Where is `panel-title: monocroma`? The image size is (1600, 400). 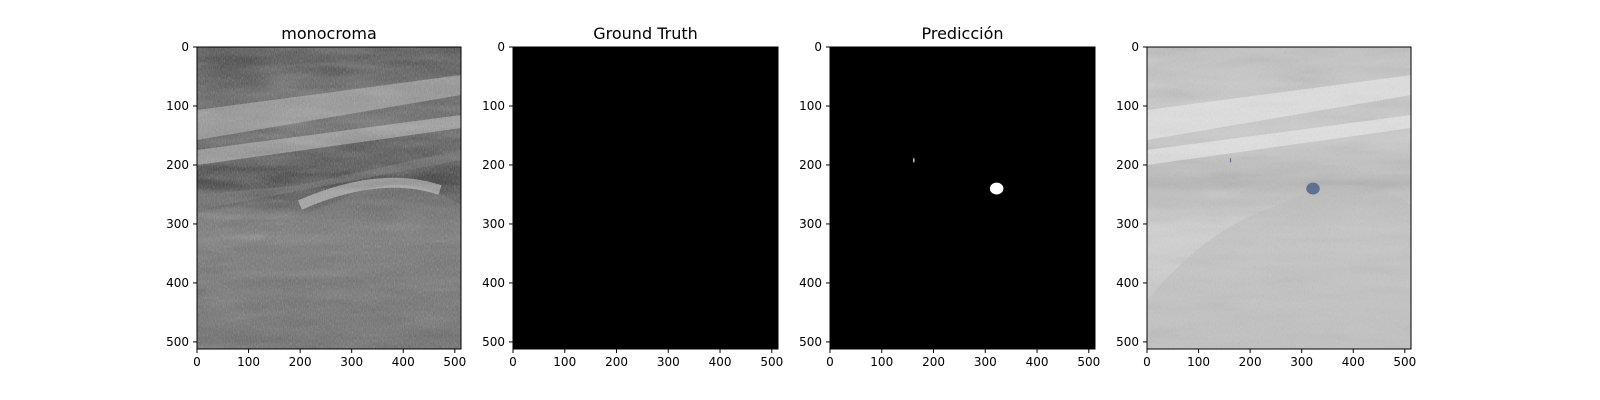 panel-title: monocroma is located at coordinates (329, 33).